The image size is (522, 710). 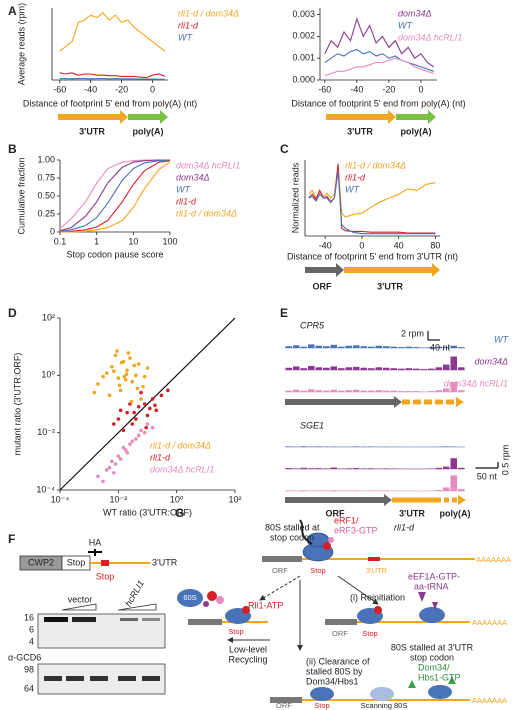 I want to click on stop-label: Stop, so click(x=105, y=576).